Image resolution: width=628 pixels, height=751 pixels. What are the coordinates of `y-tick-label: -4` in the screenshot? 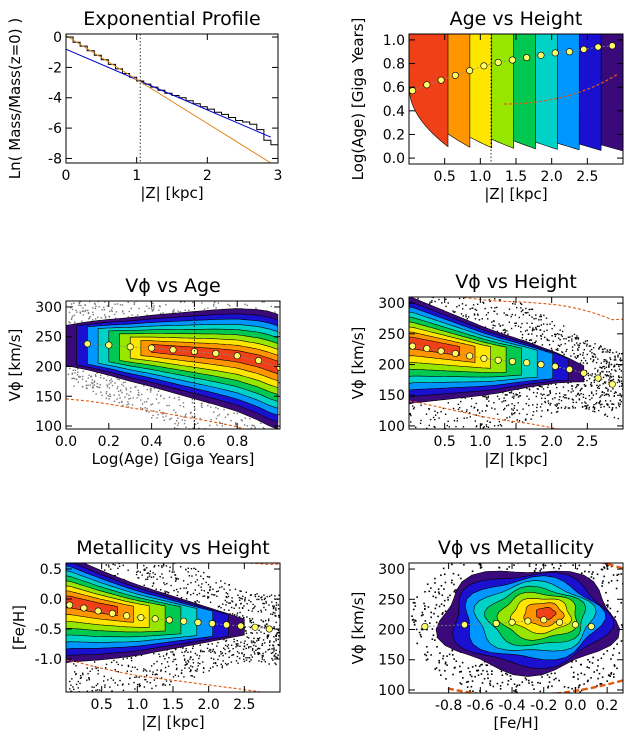 It's located at (55, 99).